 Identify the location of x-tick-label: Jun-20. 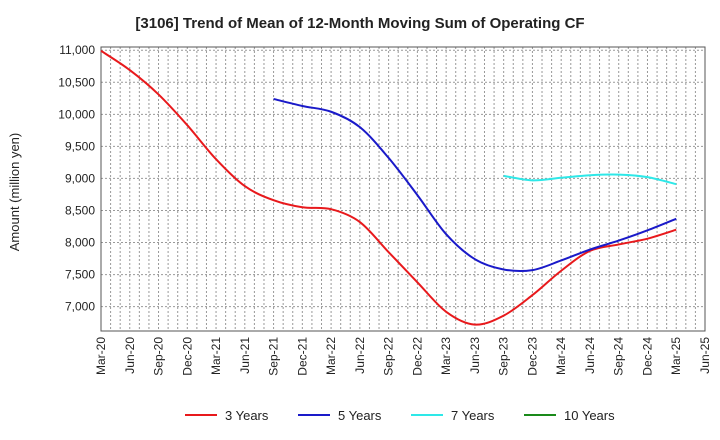
(130, 355).